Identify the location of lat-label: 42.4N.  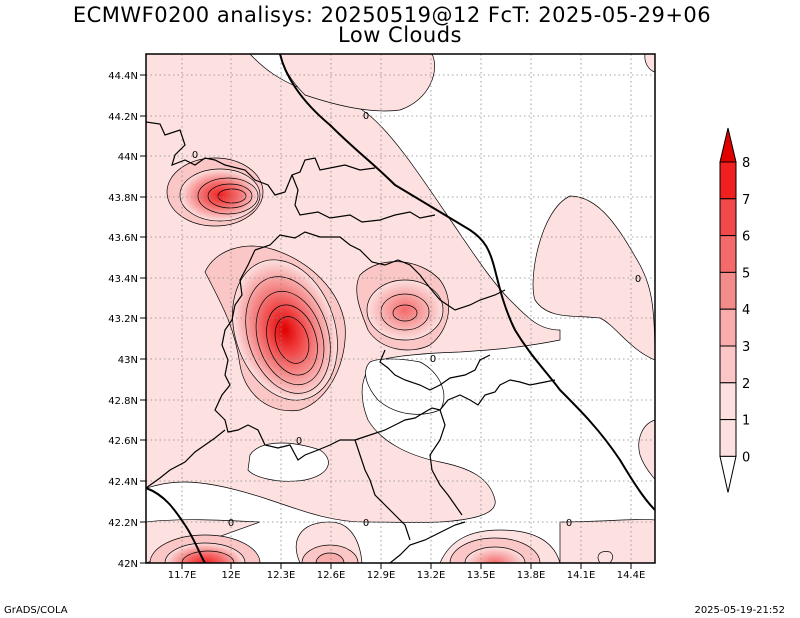
(123, 482).